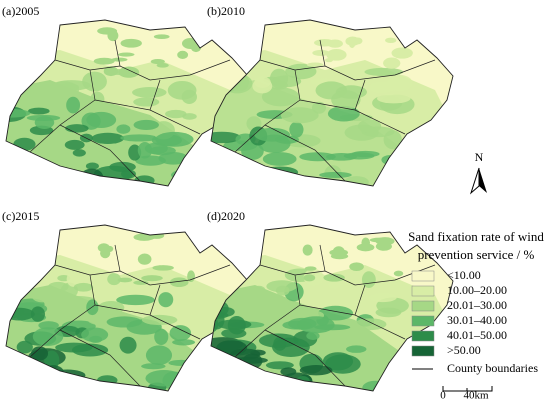 This screenshot has height=404, width=550. I want to click on legend-label: 20.01–30.00, so click(477, 305).